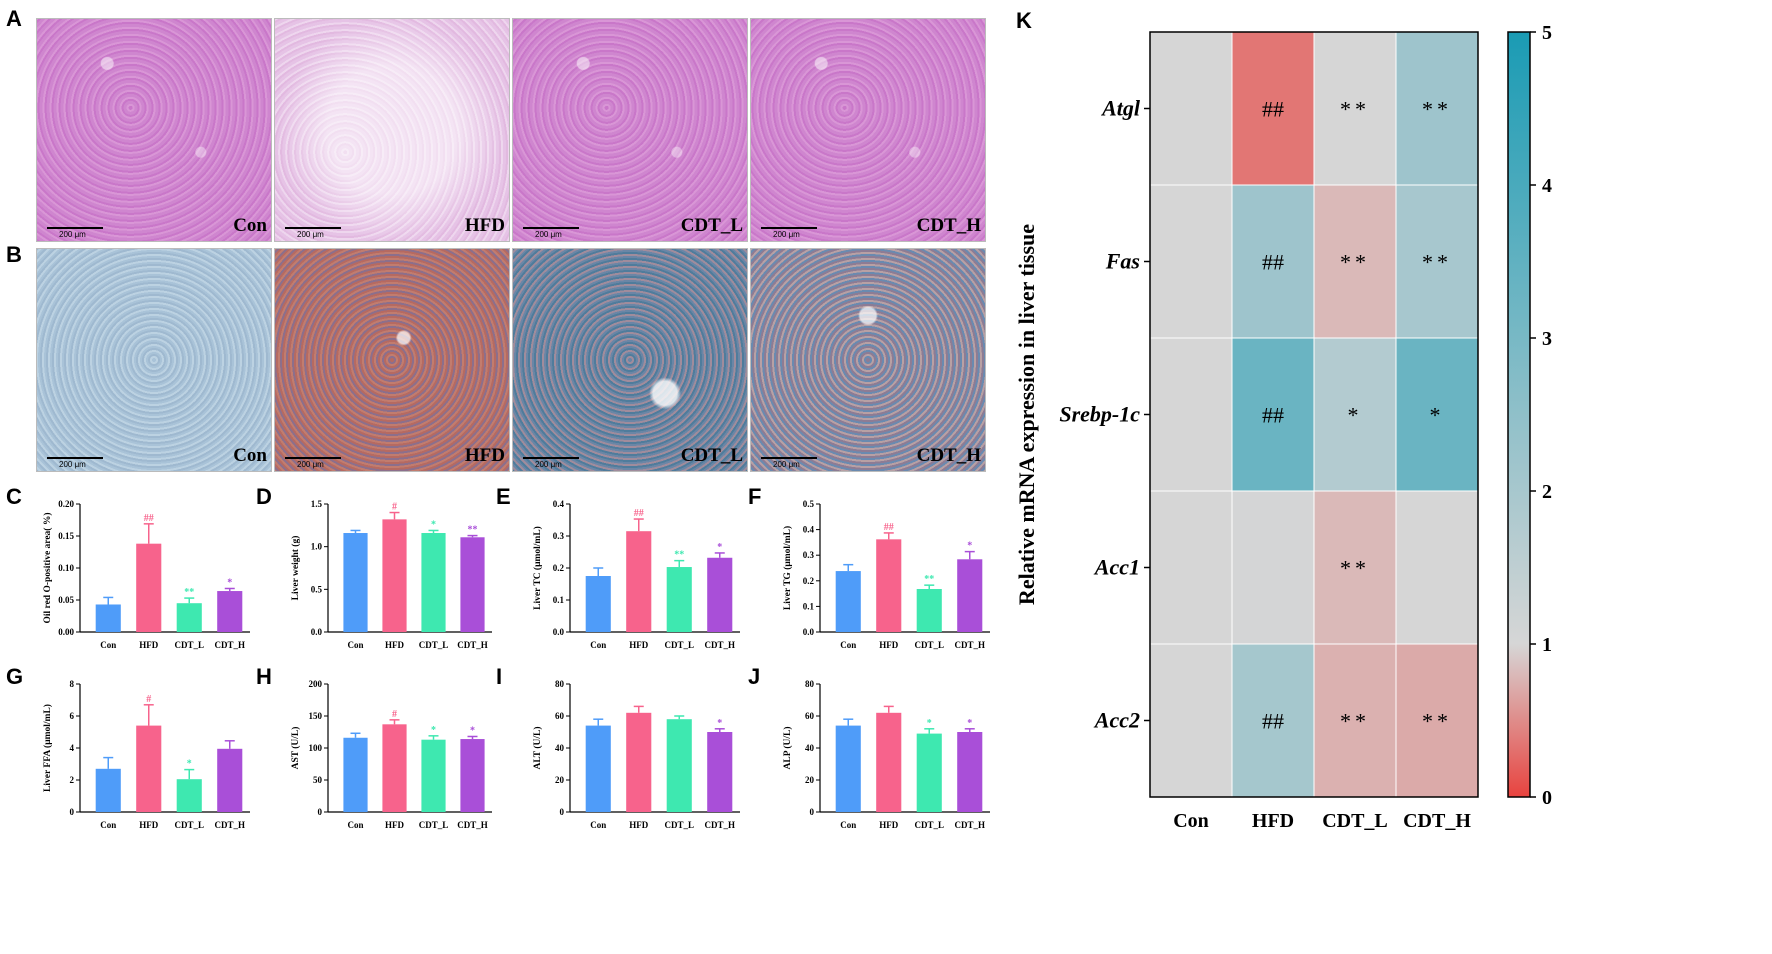 The height and width of the screenshot is (954, 1772). I want to click on y-tick-label: 50, so click(318, 780).